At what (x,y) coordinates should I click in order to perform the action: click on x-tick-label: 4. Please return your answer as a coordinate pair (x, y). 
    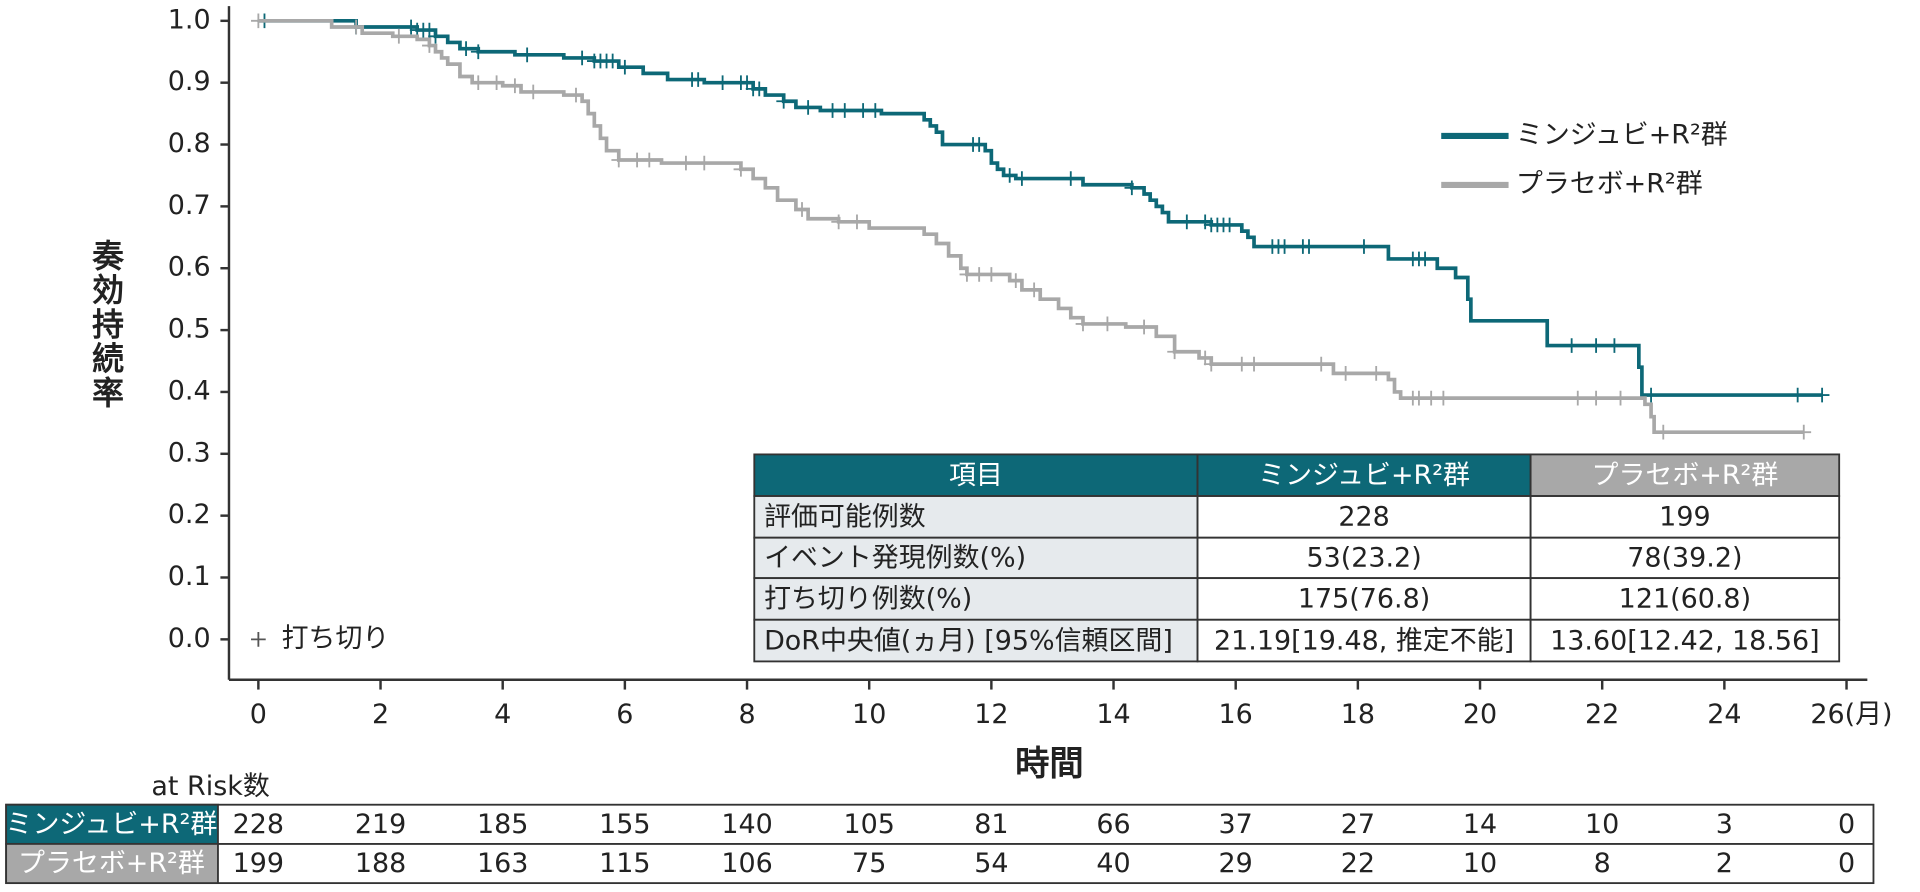
    Looking at the image, I should click on (502, 714).